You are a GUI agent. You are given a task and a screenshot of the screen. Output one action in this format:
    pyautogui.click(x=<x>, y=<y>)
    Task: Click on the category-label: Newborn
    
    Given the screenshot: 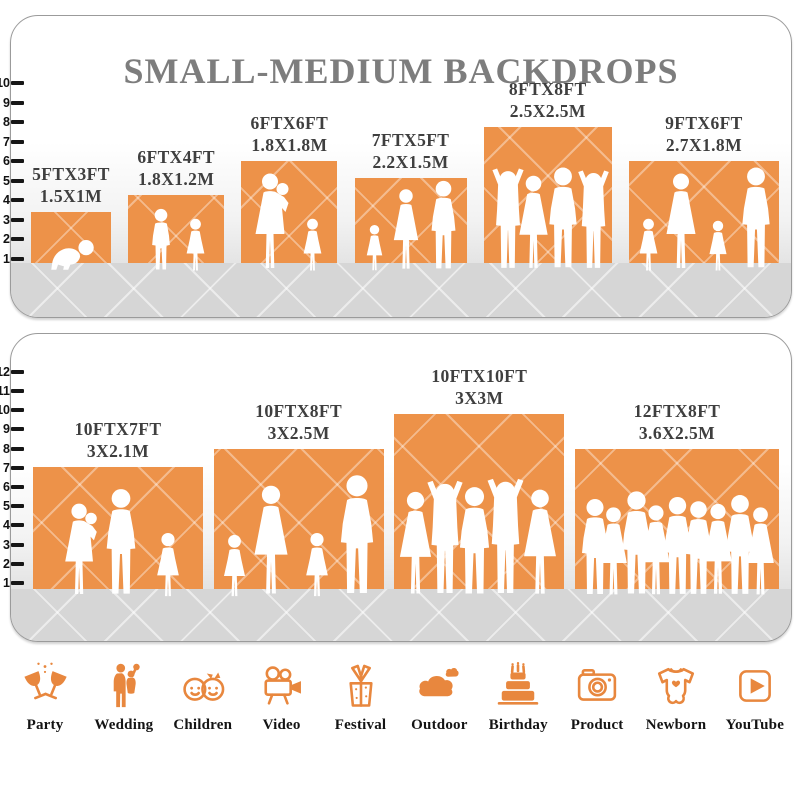 What is the action you would take?
    pyautogui.click(x=676, y=725)
    